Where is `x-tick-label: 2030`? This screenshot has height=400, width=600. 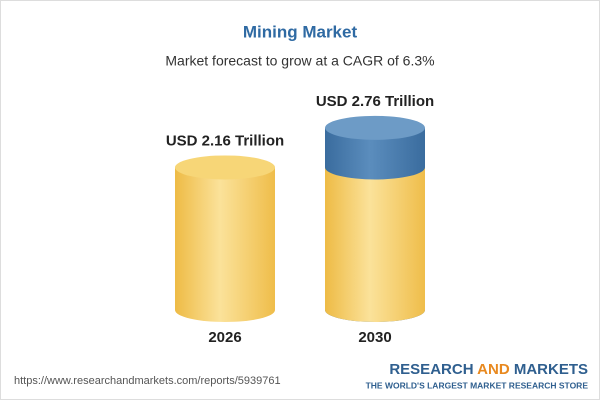 x-tick-label: 2030 is located at coordinates (374, 337).